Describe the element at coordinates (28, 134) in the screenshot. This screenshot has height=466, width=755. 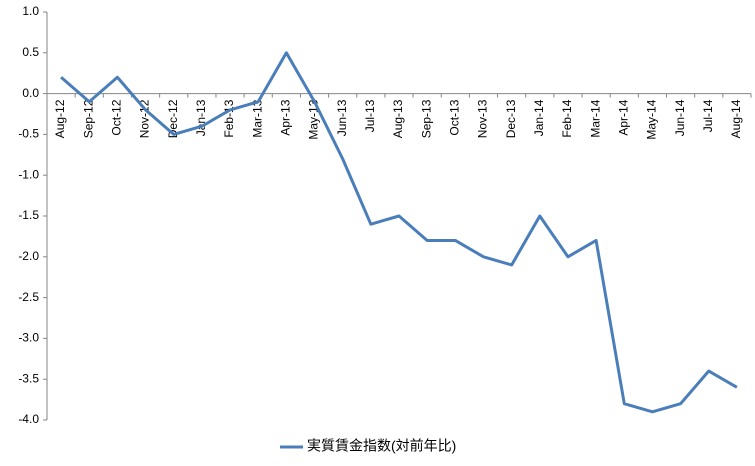
I see `y-tick-label: -0.5` at that location.